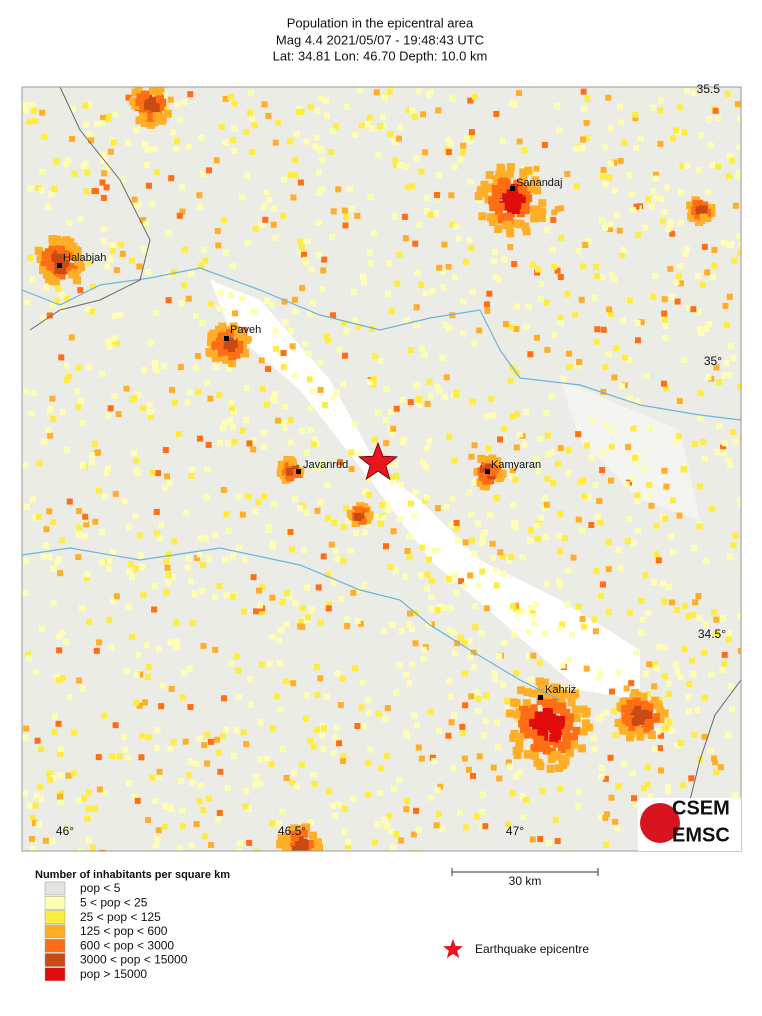 The width and height of the screenshot is (762, 1016). I want to click on legend-label: 600 < pop < 3000, so click(127, 945).